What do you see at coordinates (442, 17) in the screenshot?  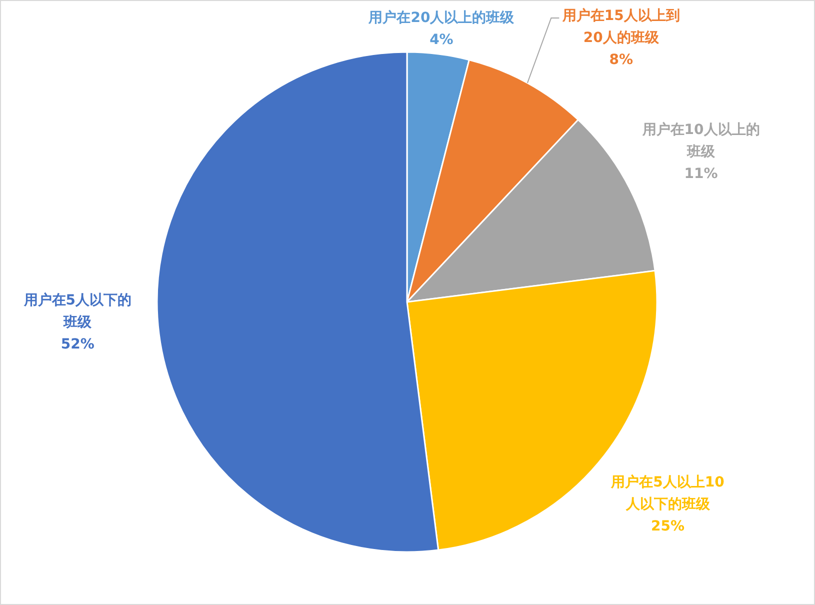 I see `slice-label: 用户在20人以上的班级` at bounding box center [442, 17].